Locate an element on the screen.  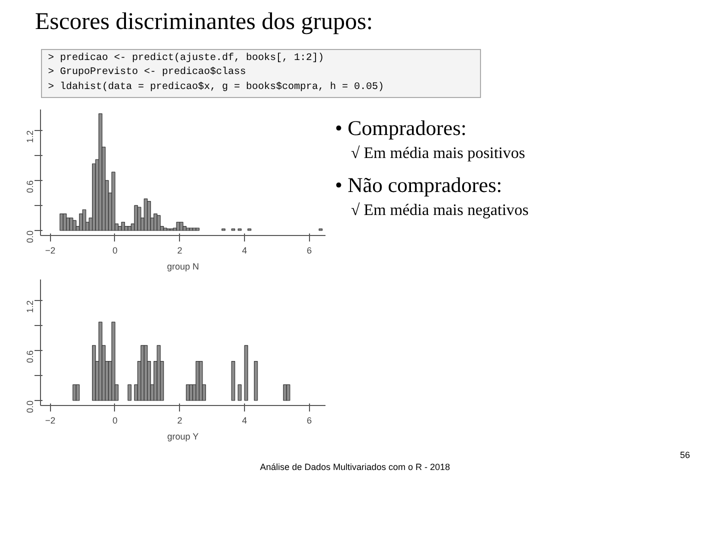
text: > ldahist(data = predicao$x, g = books$compra, h = 0.05) is located at coordinates (216, 87).